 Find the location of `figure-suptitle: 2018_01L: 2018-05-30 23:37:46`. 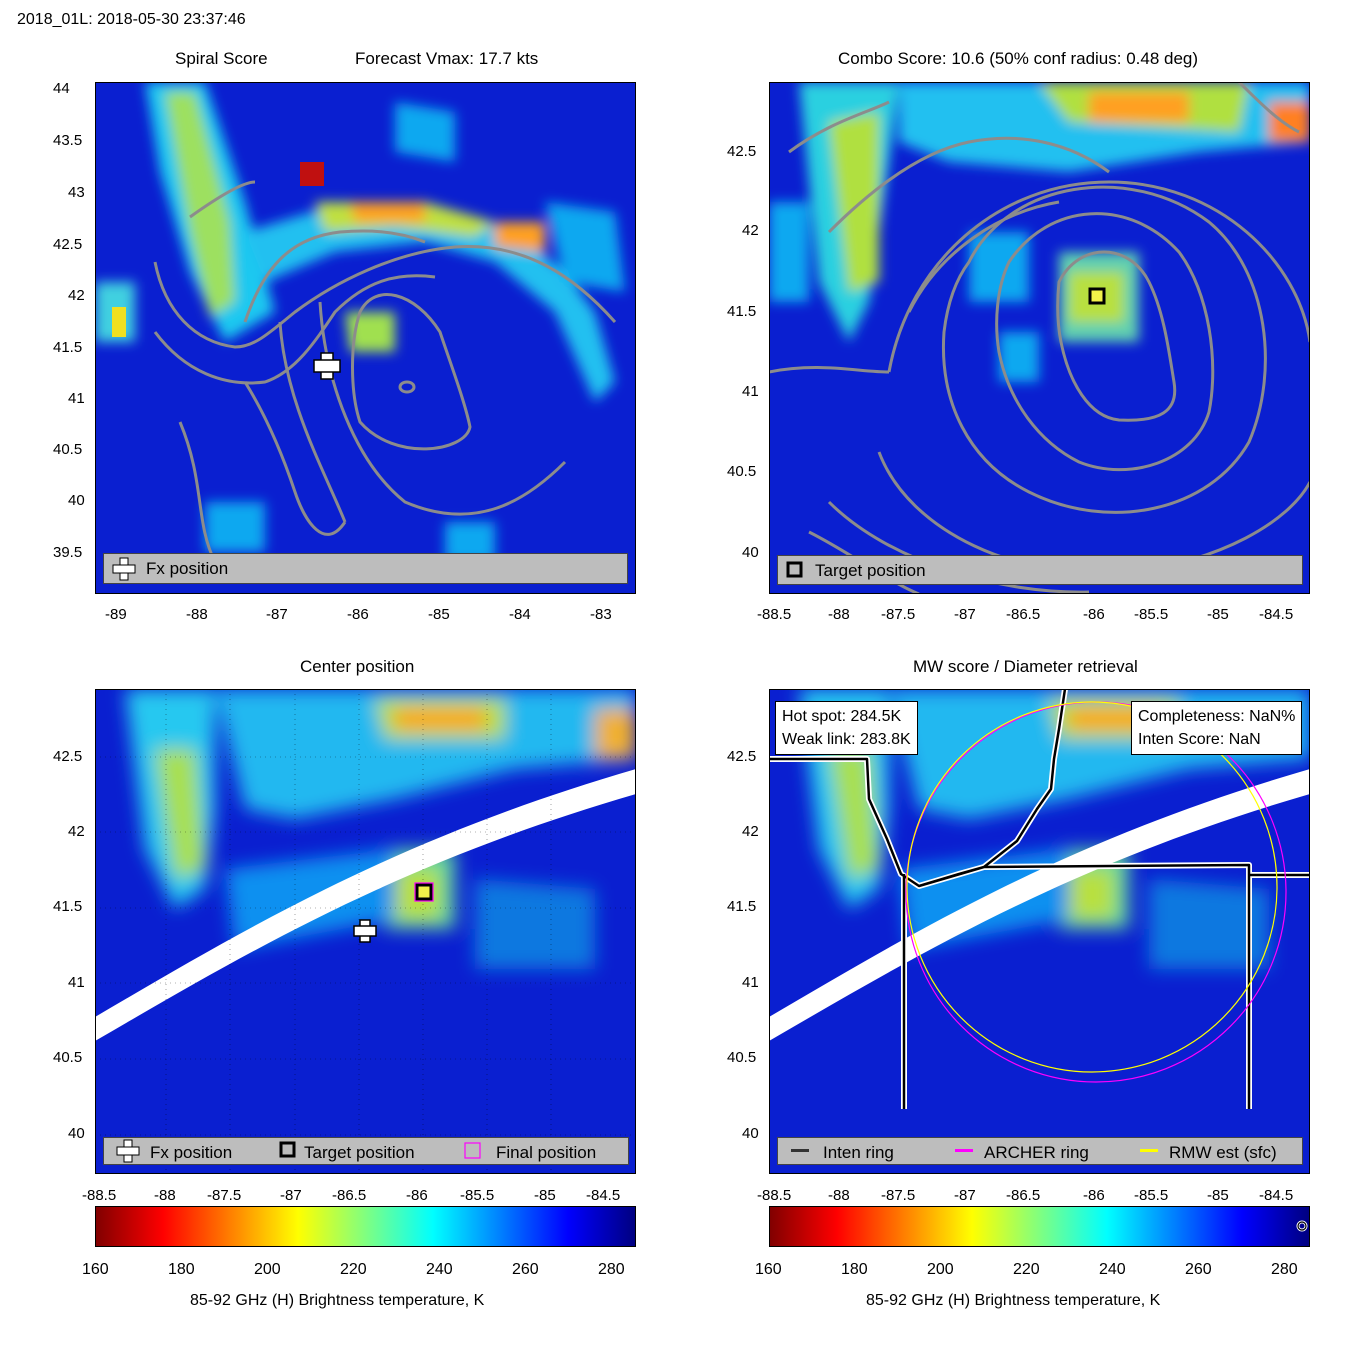

figure-suptitle: 2018_01L: 2018-05-30 23:37:46 is located at coordinates (131, 19).